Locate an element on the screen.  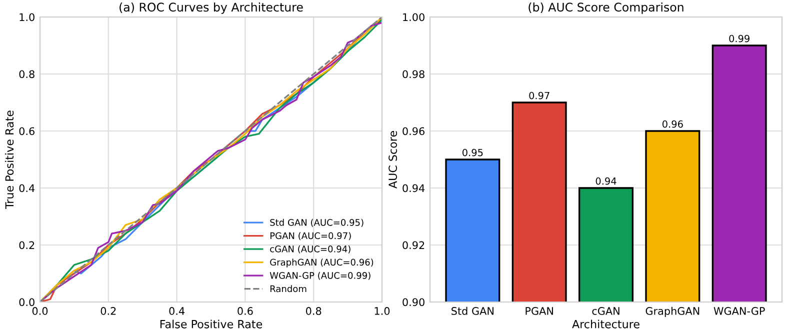
y-tick-label: 0.4 is located at coordinates (27, 188).